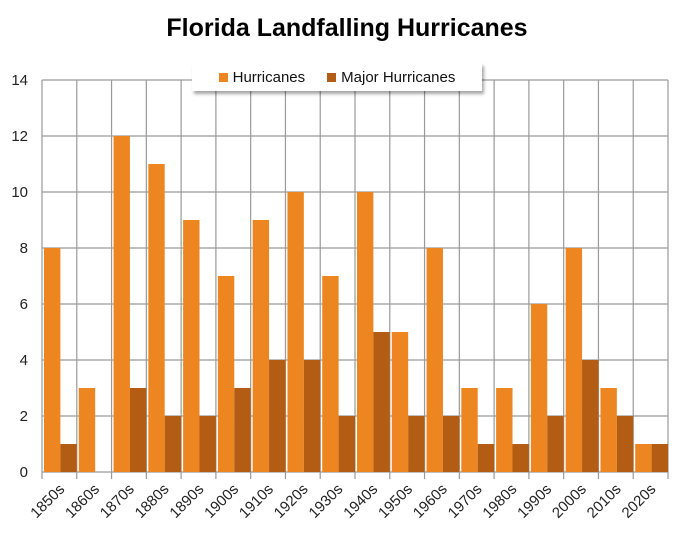 Image resolution: width=694 pixels, height=538 pixels. What do you see at coordinates (117, 501) in the screenshot?
I see `x-tick-label: 1870s` at bounding box center [117, 501].